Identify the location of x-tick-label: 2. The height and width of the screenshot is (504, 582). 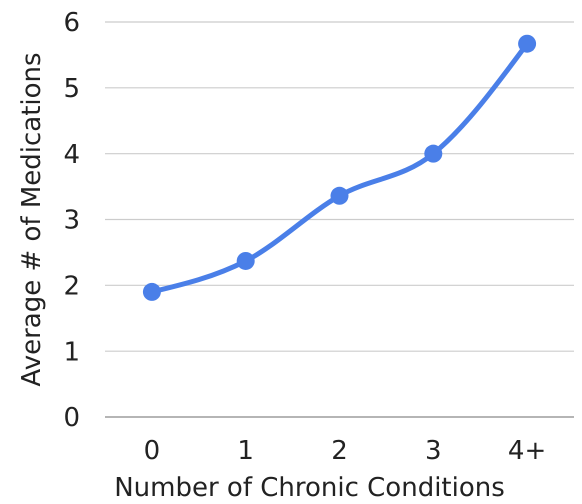
(339, 451).